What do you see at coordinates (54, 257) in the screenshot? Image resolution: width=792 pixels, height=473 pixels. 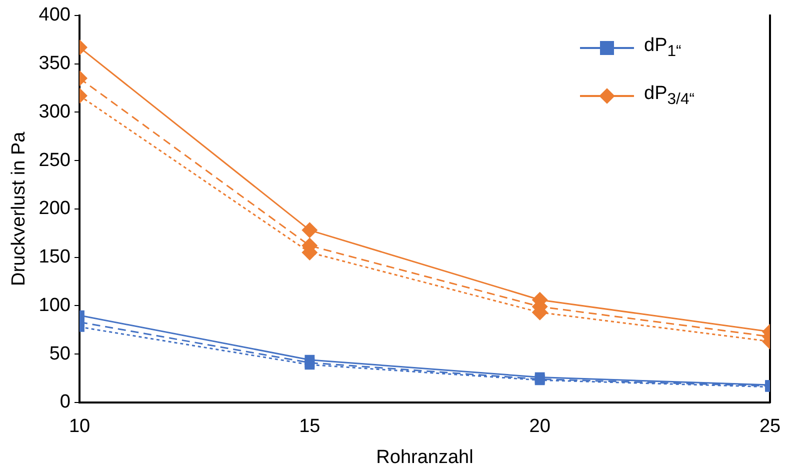 I see `y-tick-label: 150` at bounding box center [54, 257].